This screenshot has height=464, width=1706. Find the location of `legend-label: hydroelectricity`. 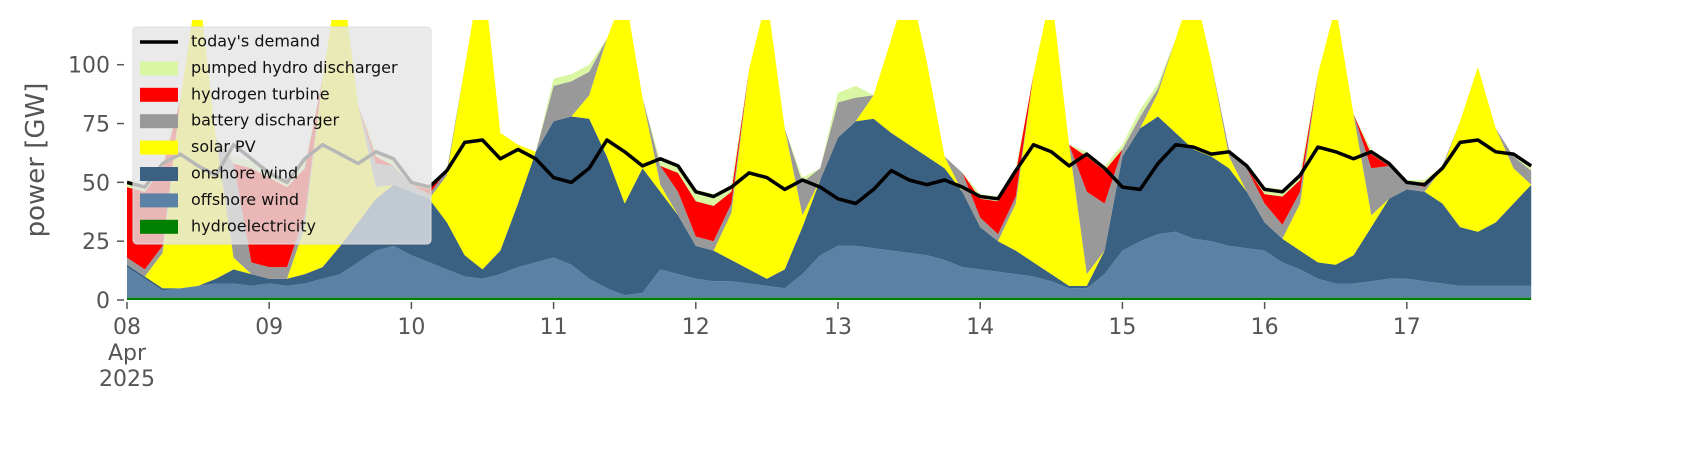

legend-label: hydroelectricity is located at coordinates (253, 225).